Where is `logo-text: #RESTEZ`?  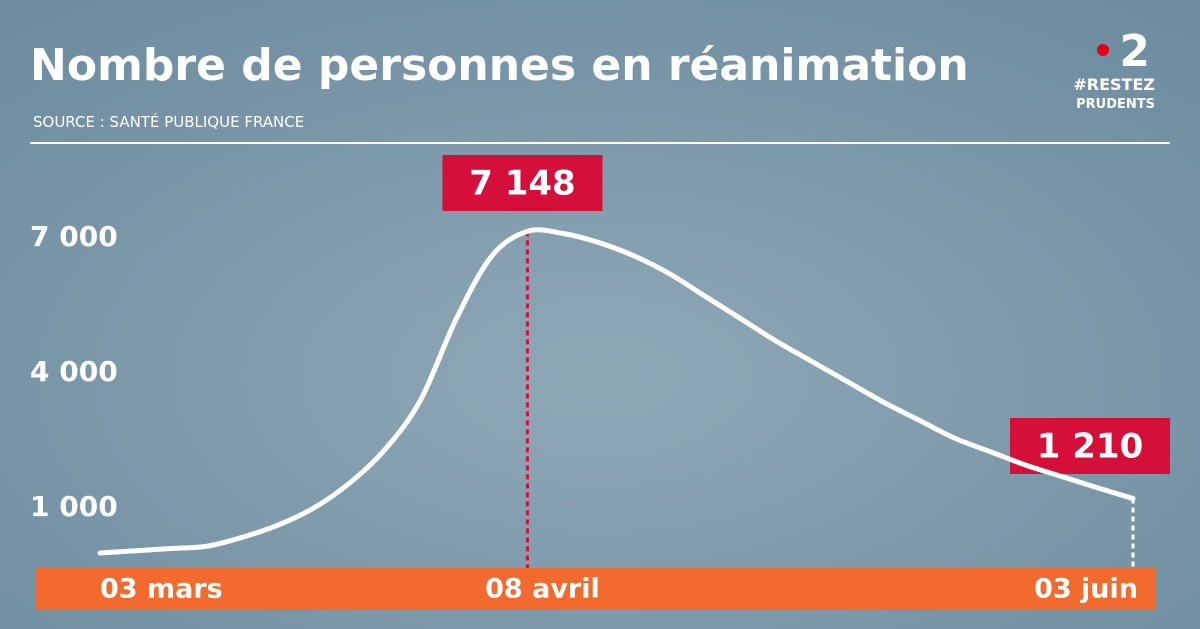
logo-text: #RESTEZ is located at coordinates (1114, 84).